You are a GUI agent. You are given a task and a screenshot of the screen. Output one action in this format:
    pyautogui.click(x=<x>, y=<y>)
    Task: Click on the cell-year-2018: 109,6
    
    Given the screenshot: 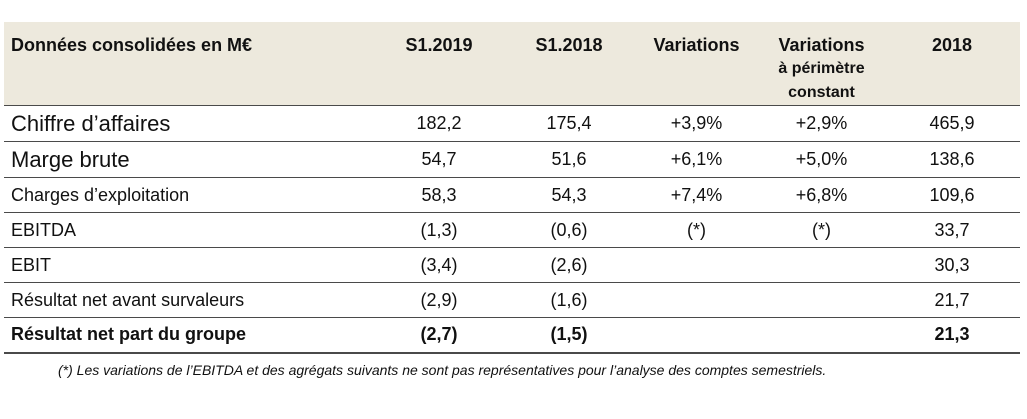 What is the action you would take?
    pyautogui.click(x=952, y=195)
    